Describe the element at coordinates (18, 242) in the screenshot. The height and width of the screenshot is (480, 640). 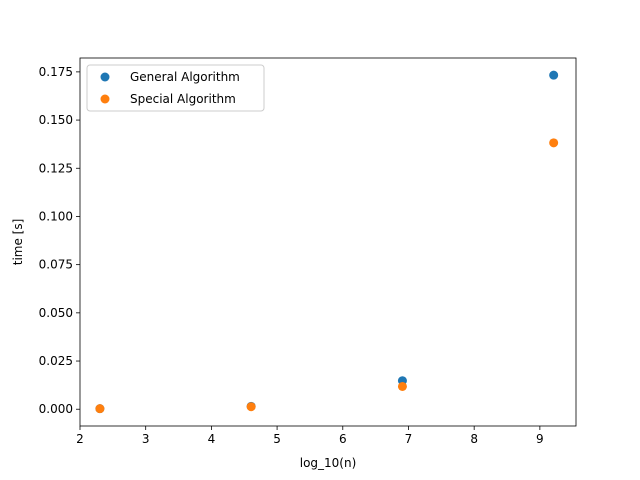
I see `y-axis-label: time [s]` at that location.